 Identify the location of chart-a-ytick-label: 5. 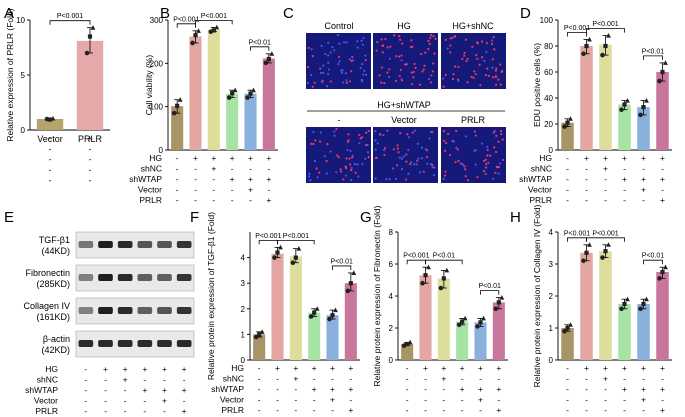
(23, 75).